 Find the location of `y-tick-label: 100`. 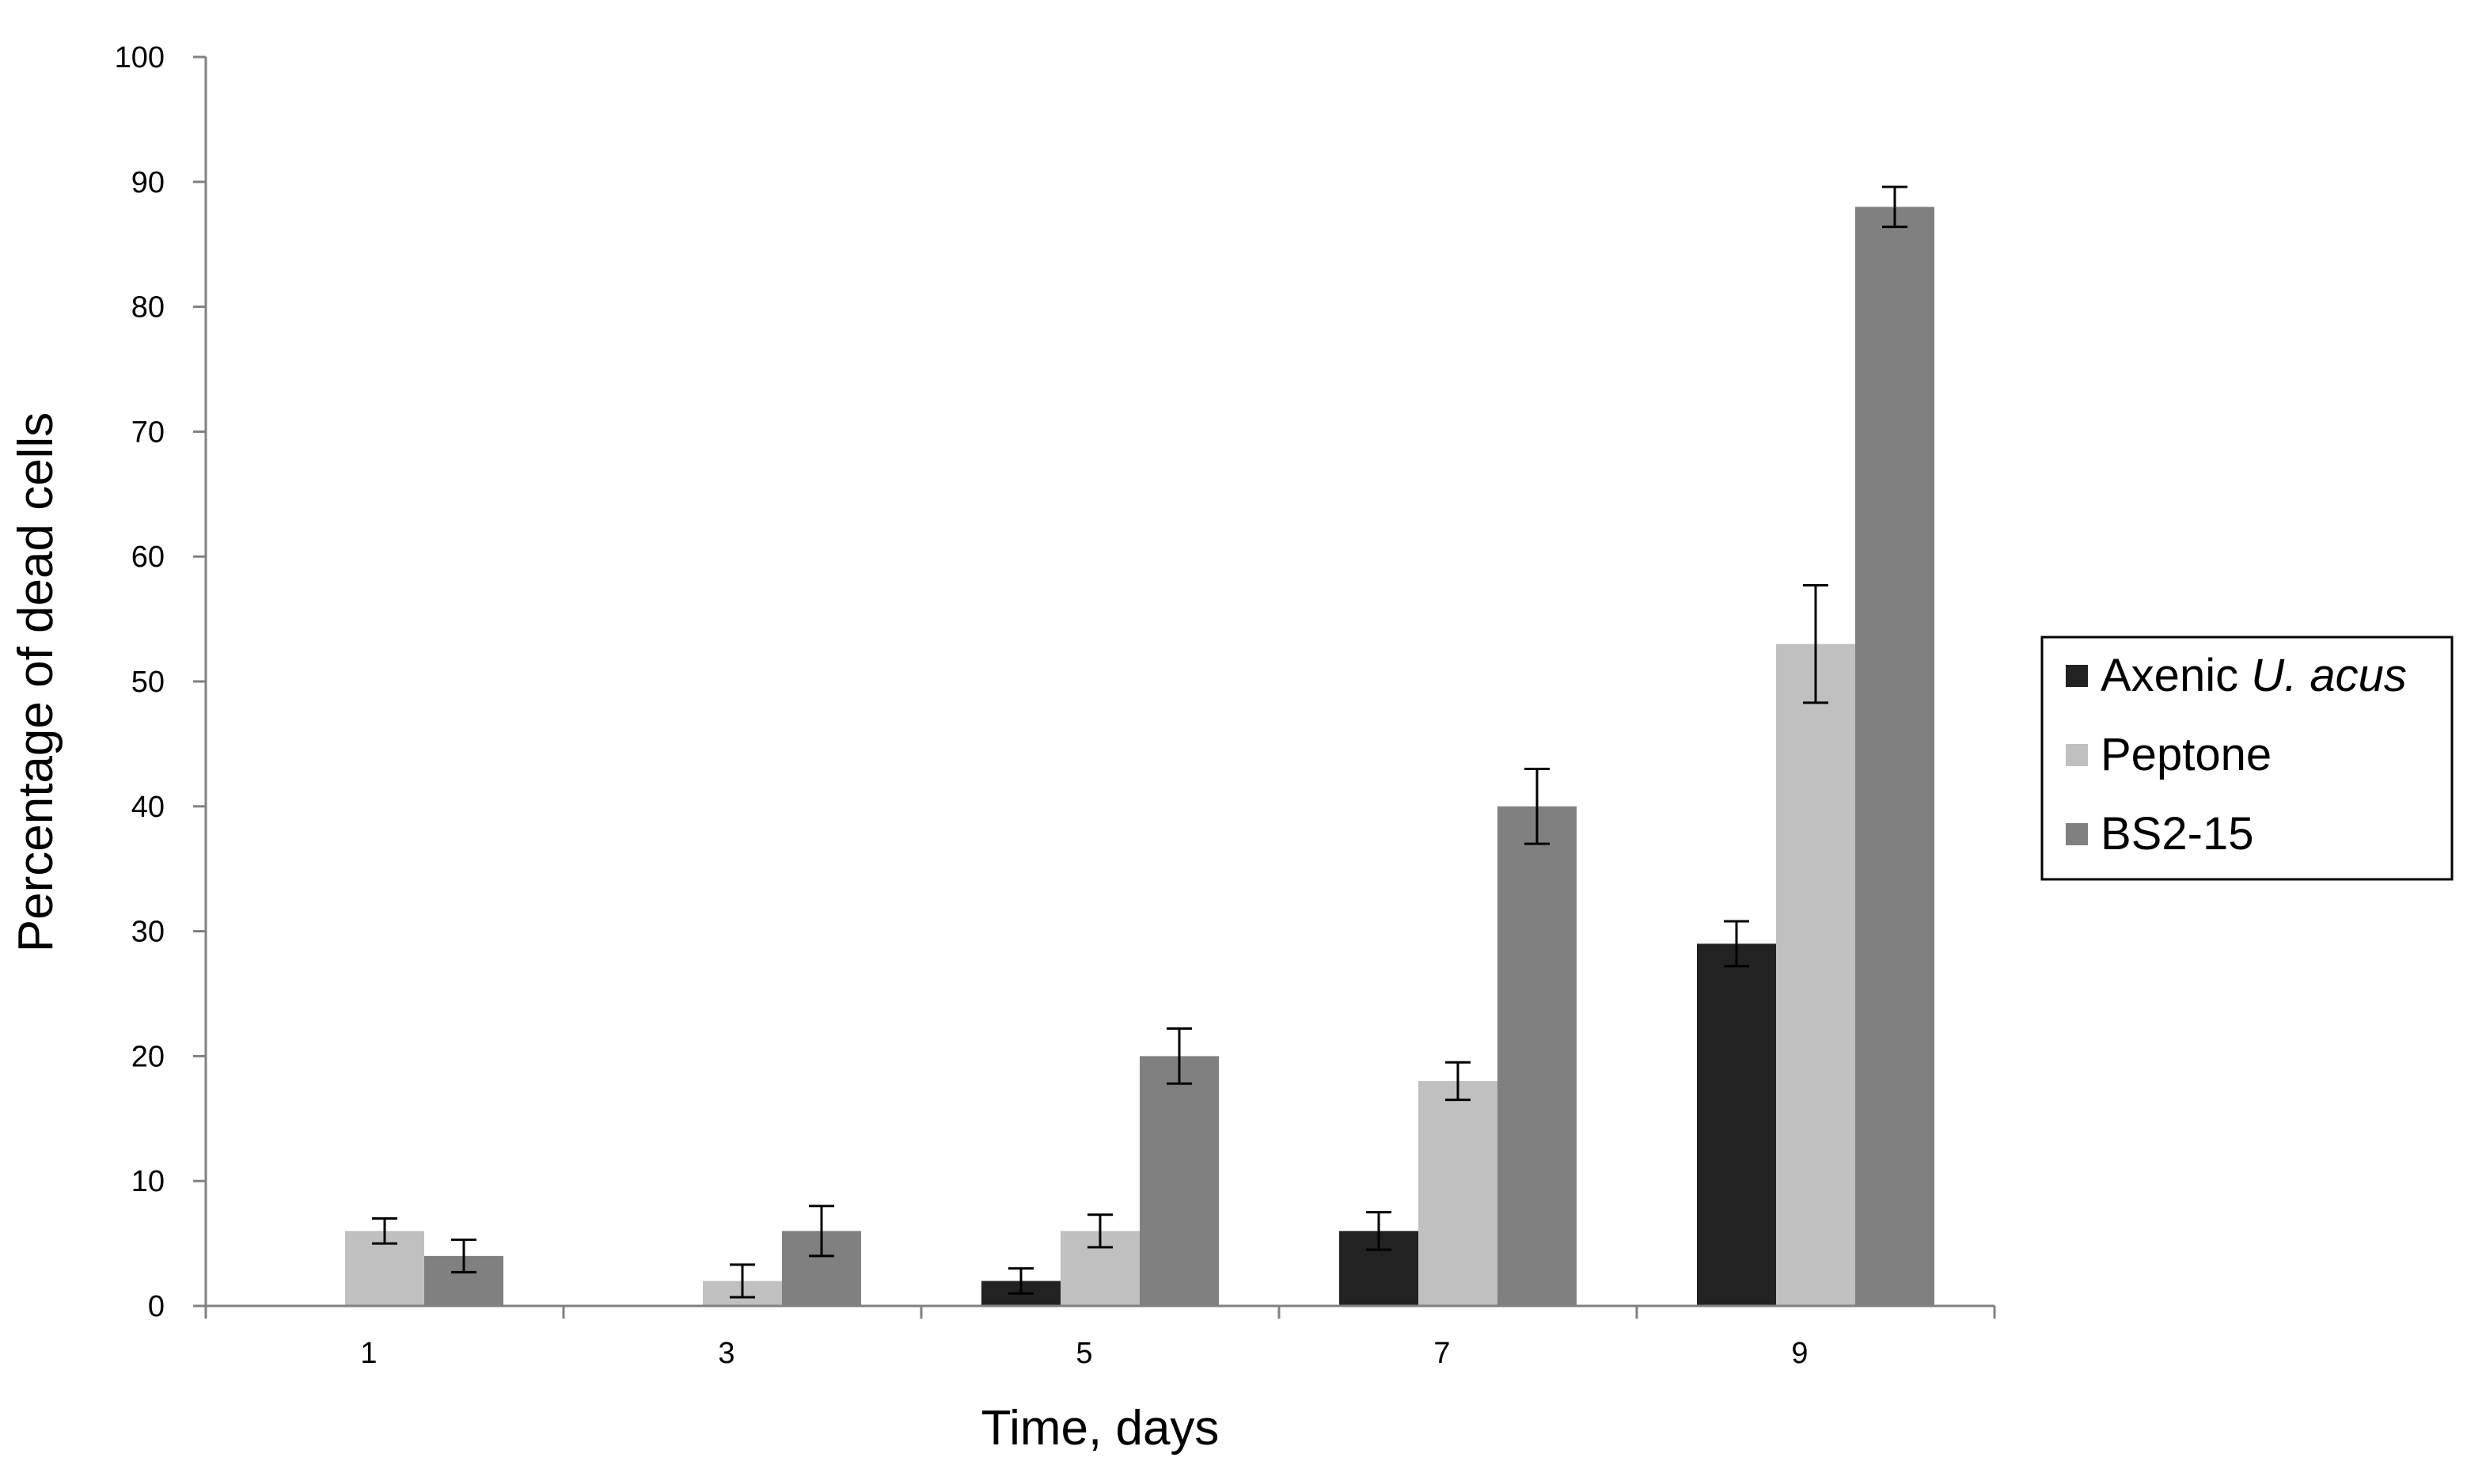

y-tick-label: 100 is located at coordinates (140, 57).